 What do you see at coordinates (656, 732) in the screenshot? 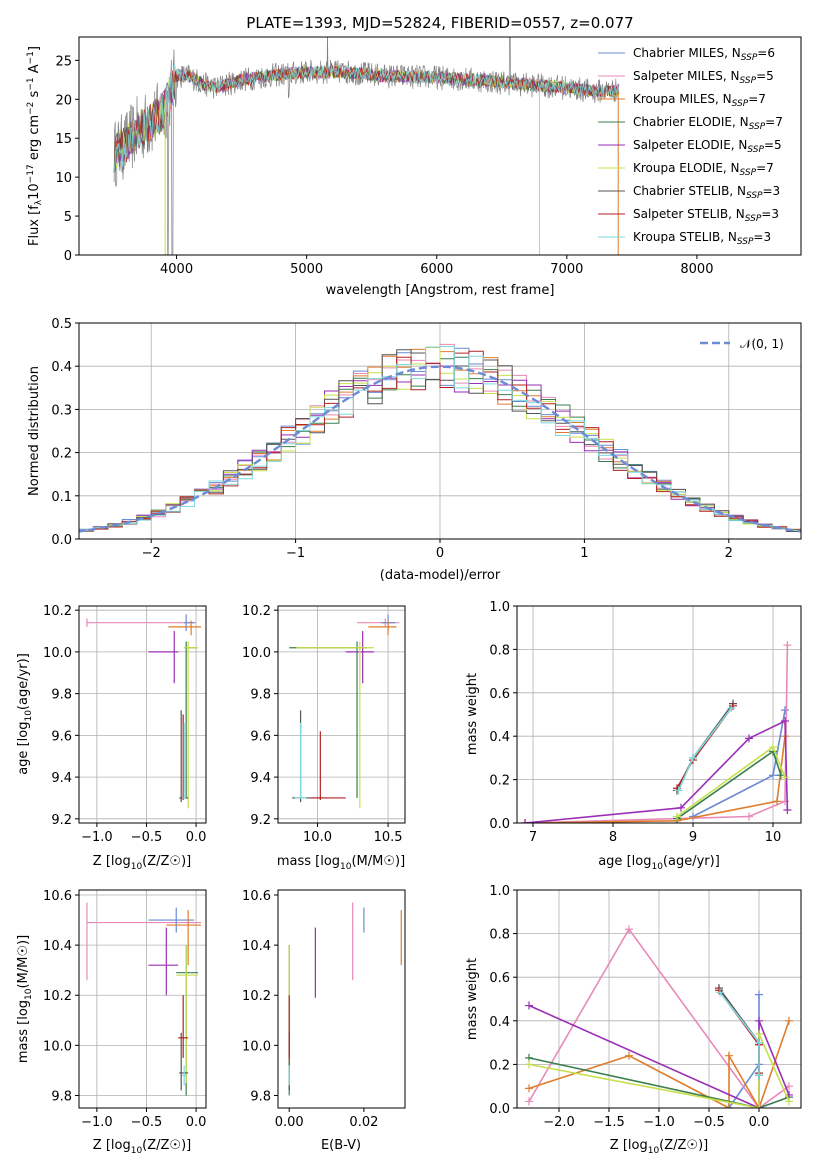
I see `weight_vs_age-series` at bounding box center [656, 732].